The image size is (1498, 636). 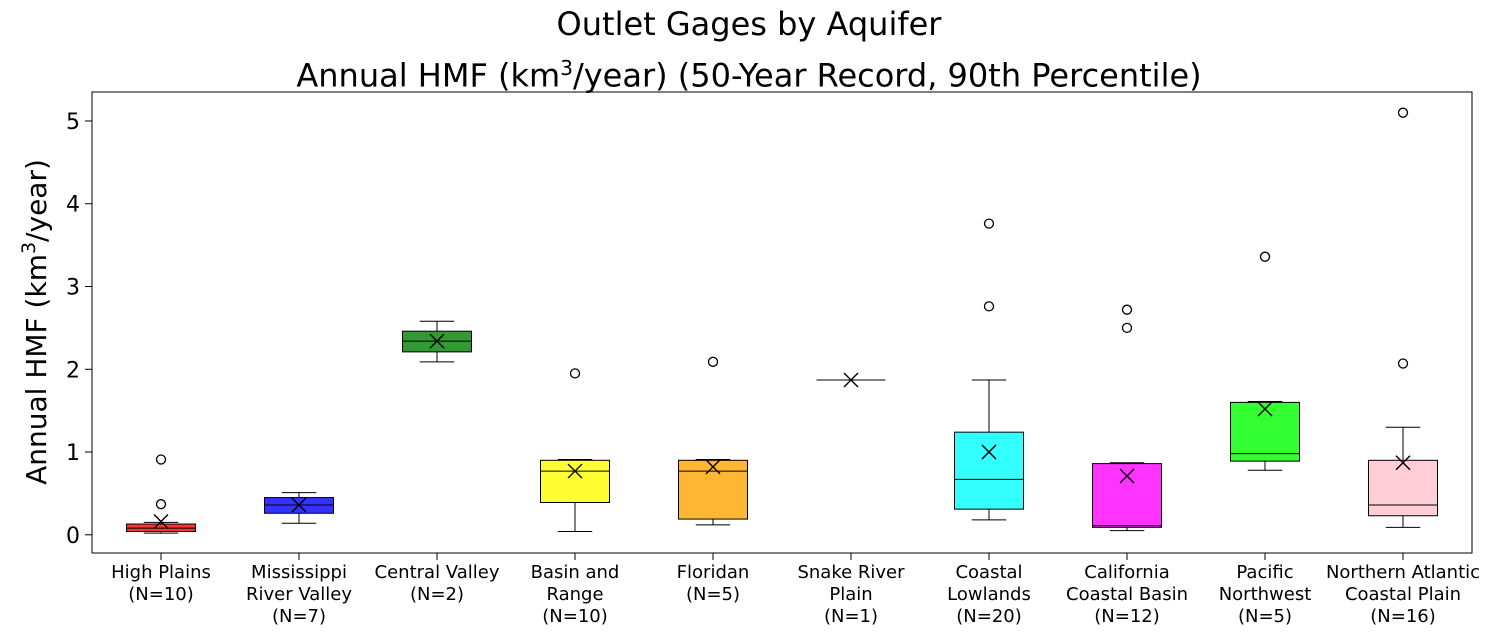 What do you see at coordinates (36, 200) in the screenshot?
I see `ylabel-suffix: /year)` at bounding box center [36, 200].